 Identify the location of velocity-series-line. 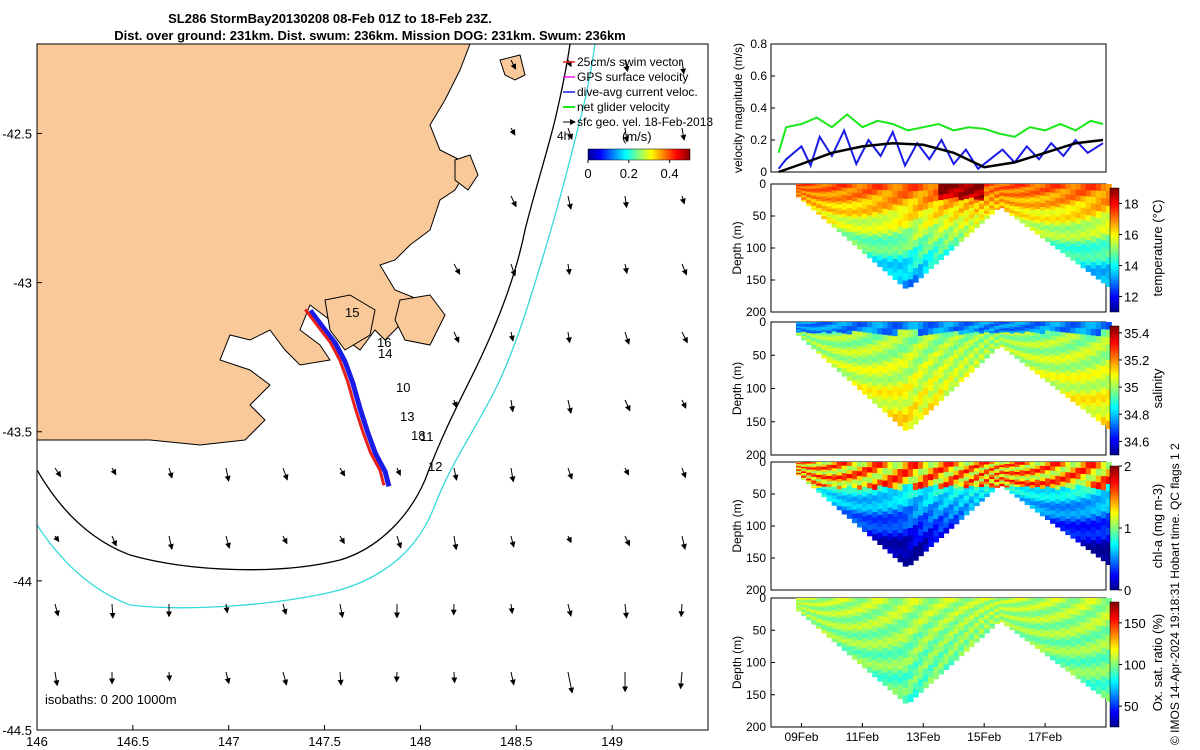
(940, 133).